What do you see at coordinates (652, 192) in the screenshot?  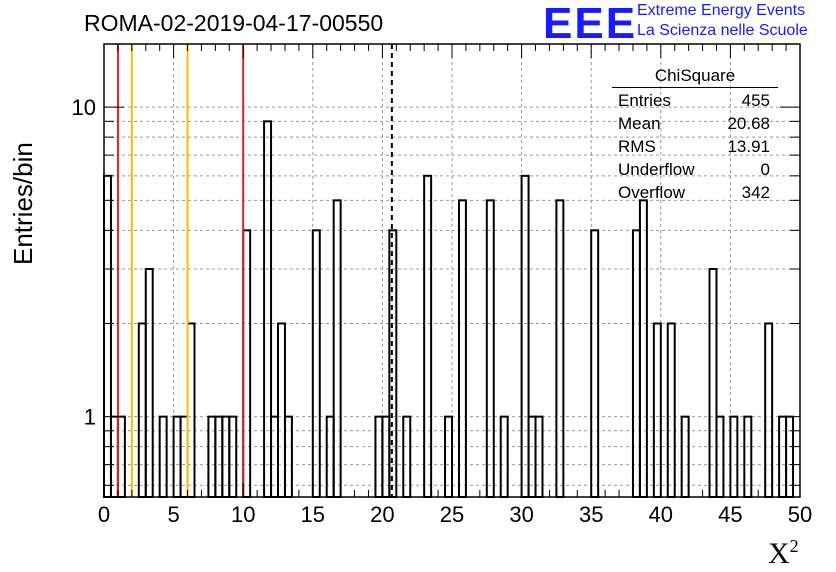 I see `stats-label: Overflow` at bounding box center [652, 192].